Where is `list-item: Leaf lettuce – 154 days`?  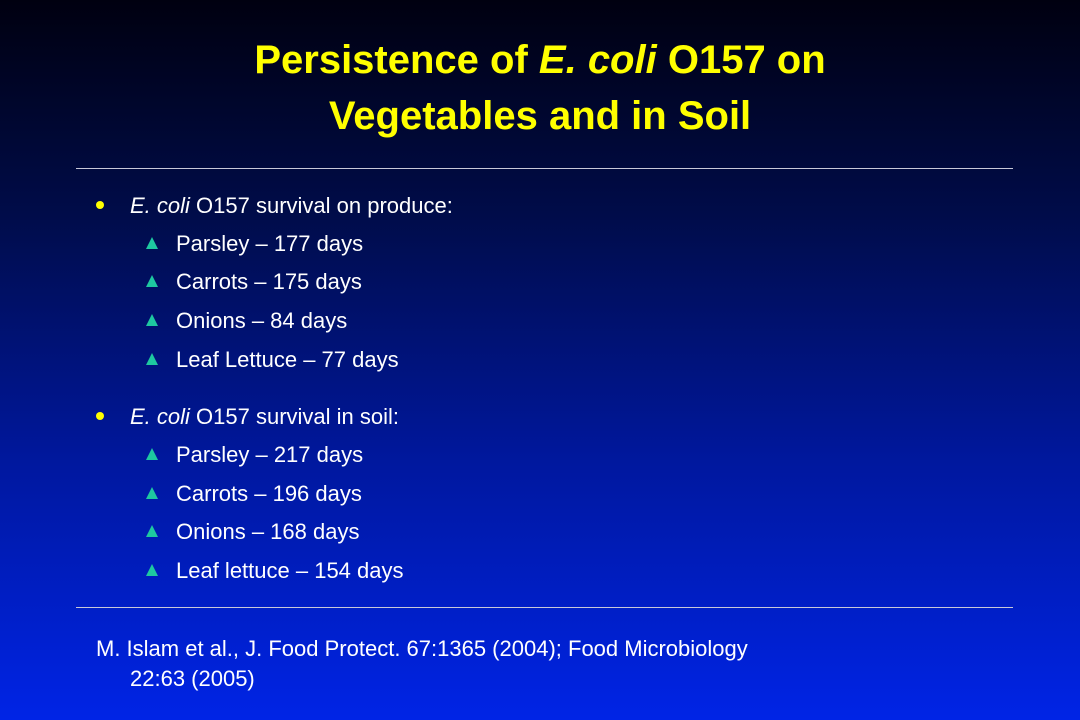 list-item: Leaf lettuce – 154 days is located at coordinates (275, 571).